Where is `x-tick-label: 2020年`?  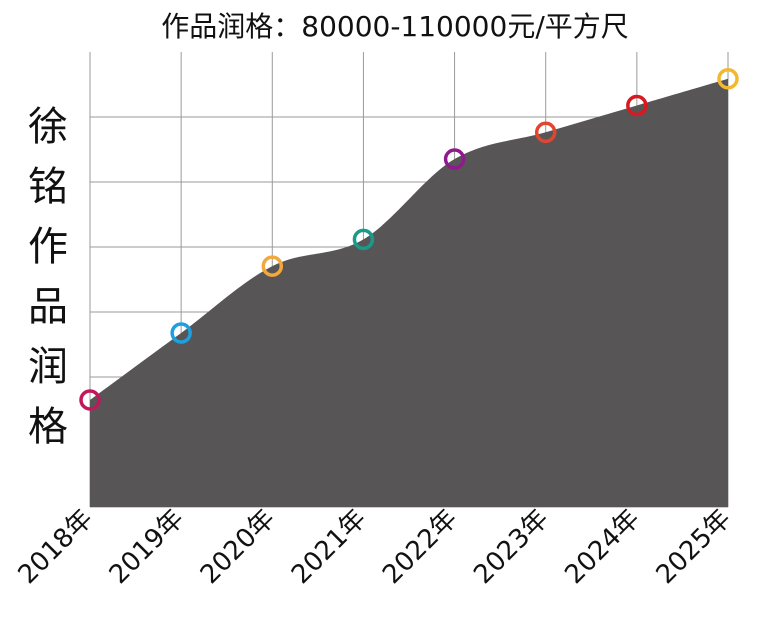 x-tick-label: 2020年 is located at coordinates (238, 547).